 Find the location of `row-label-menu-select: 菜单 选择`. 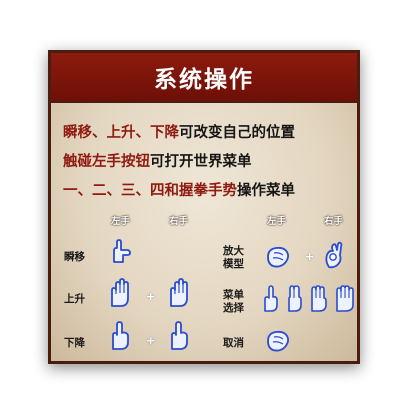

row-label-menu-select: 菜单 选择 is located at coordinates (233, 301).